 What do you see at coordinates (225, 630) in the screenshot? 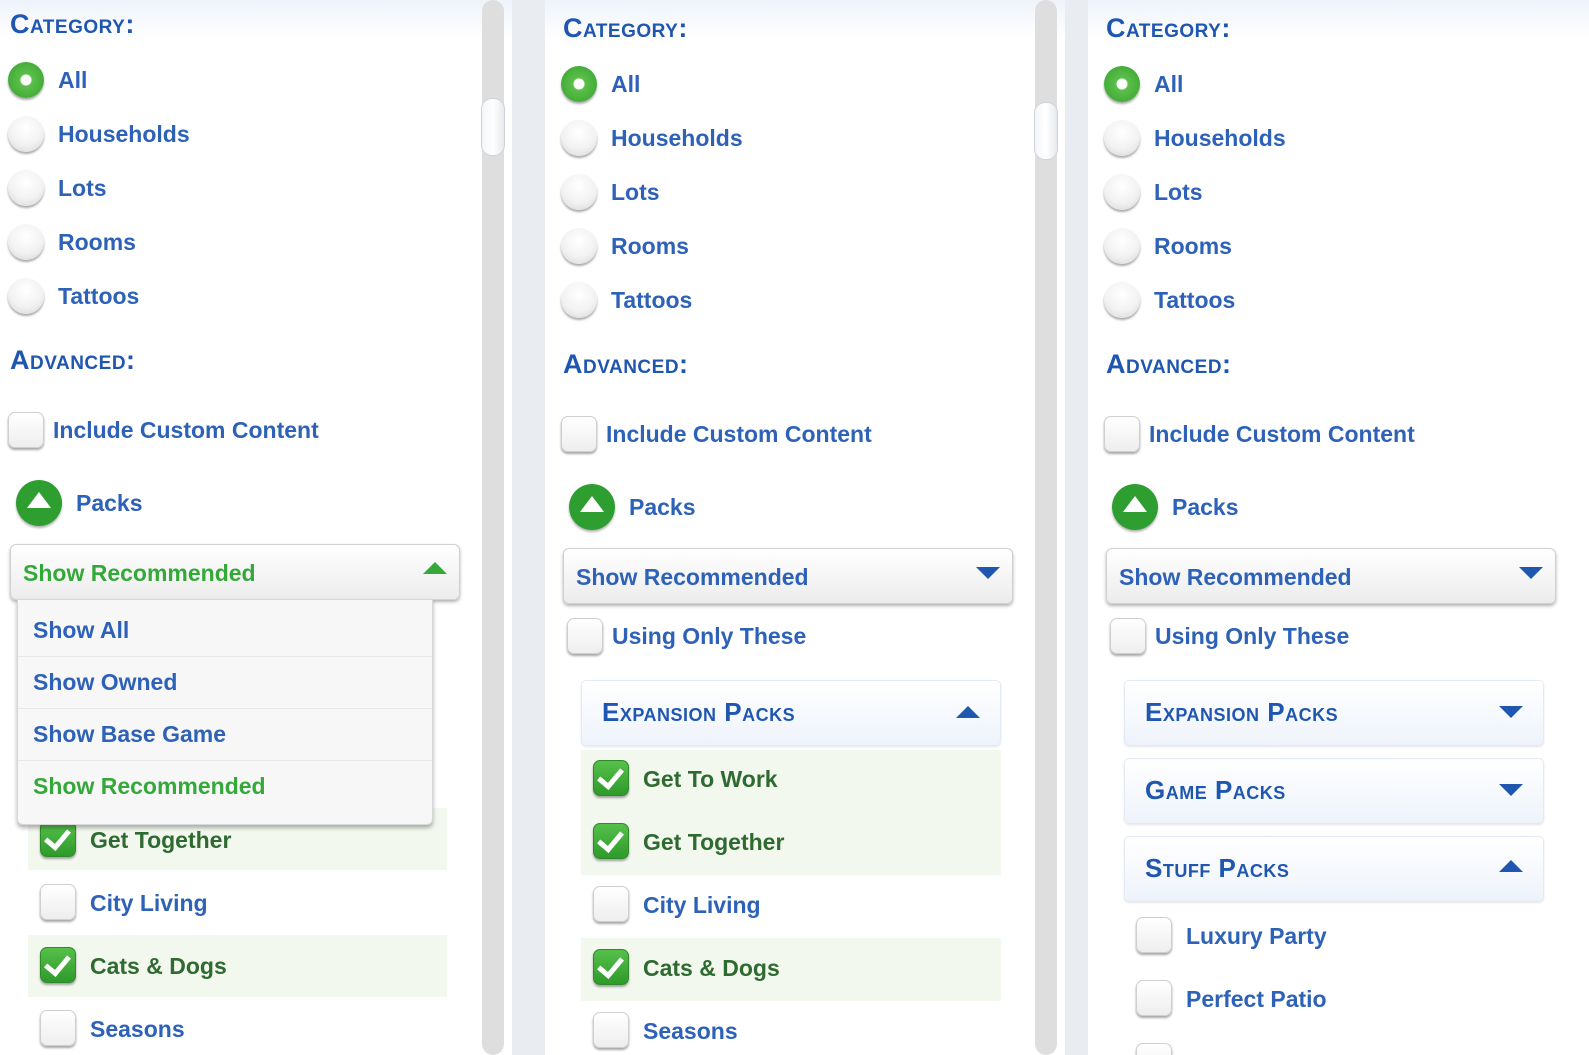
I see `menu-item-show-all: Show All` at bounding box center [225, 630].